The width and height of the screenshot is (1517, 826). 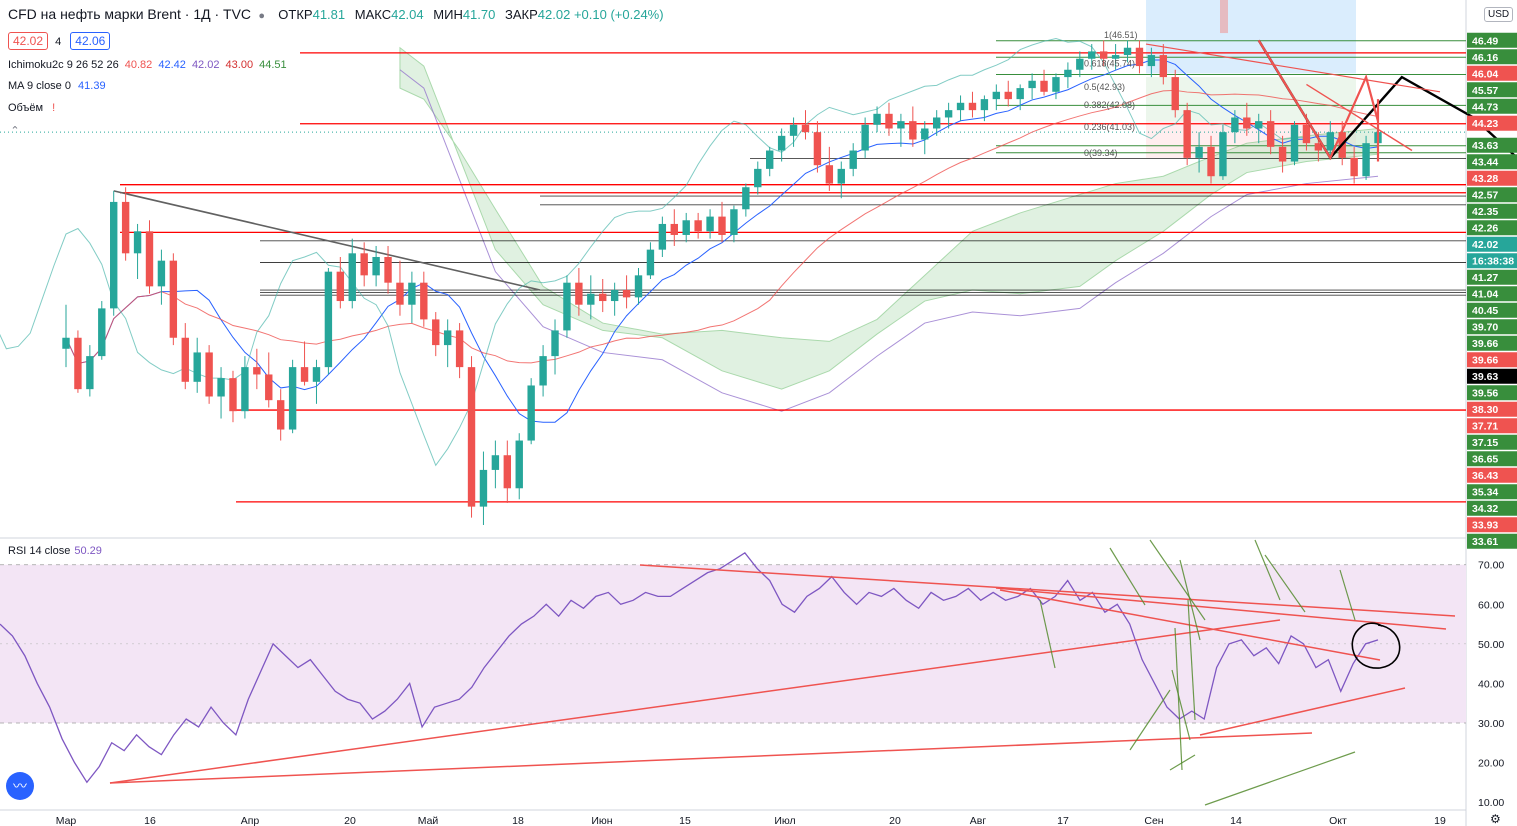 I want to click on fib-marker-box, so click(x=1224, y=17).